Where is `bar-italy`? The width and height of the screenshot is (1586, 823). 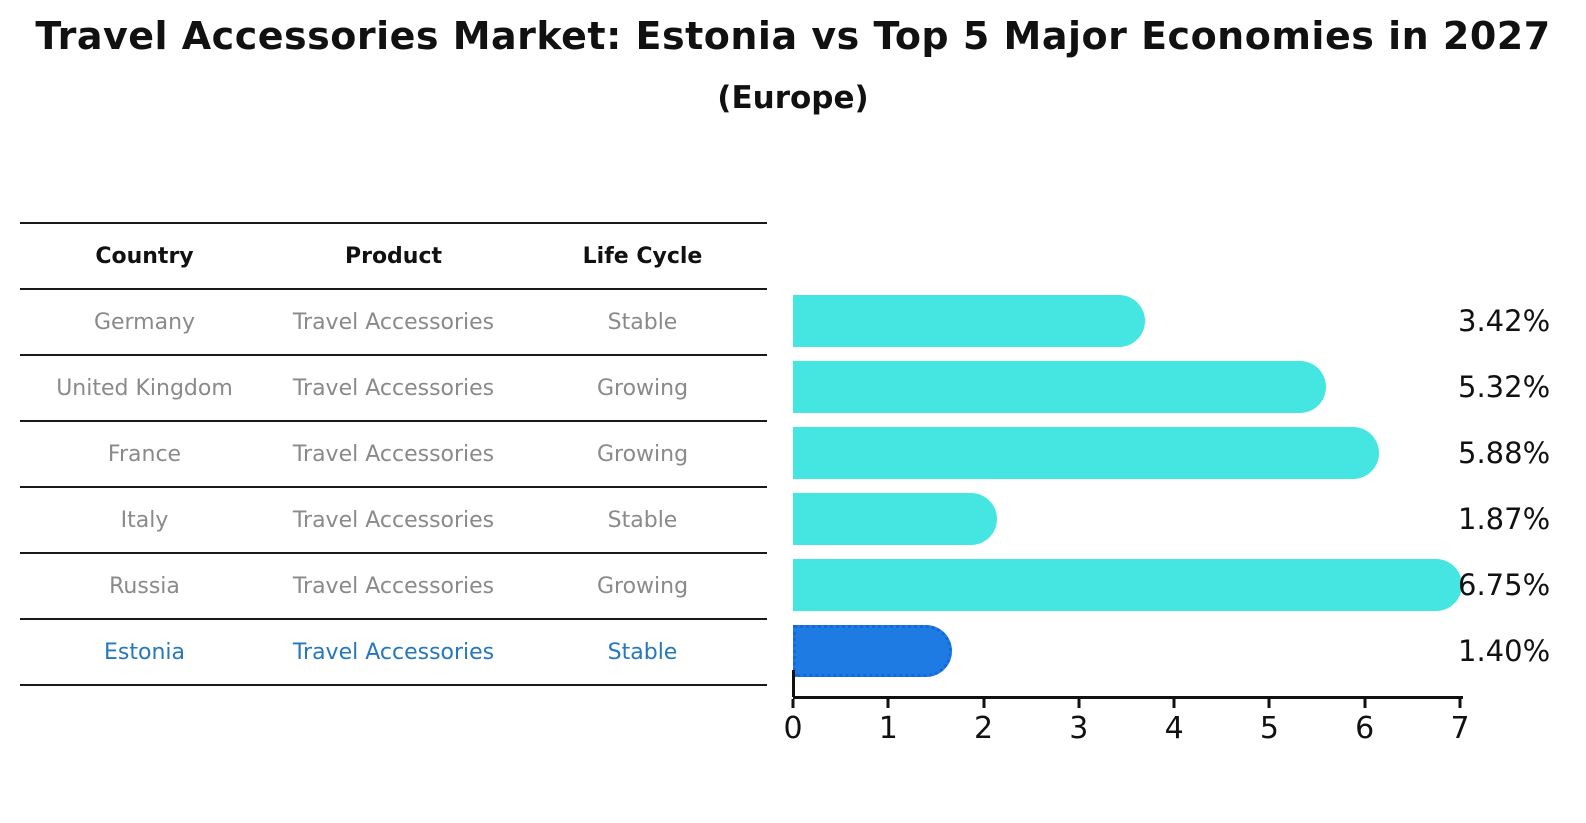
bar-italy is located at coordinates (895, 519).